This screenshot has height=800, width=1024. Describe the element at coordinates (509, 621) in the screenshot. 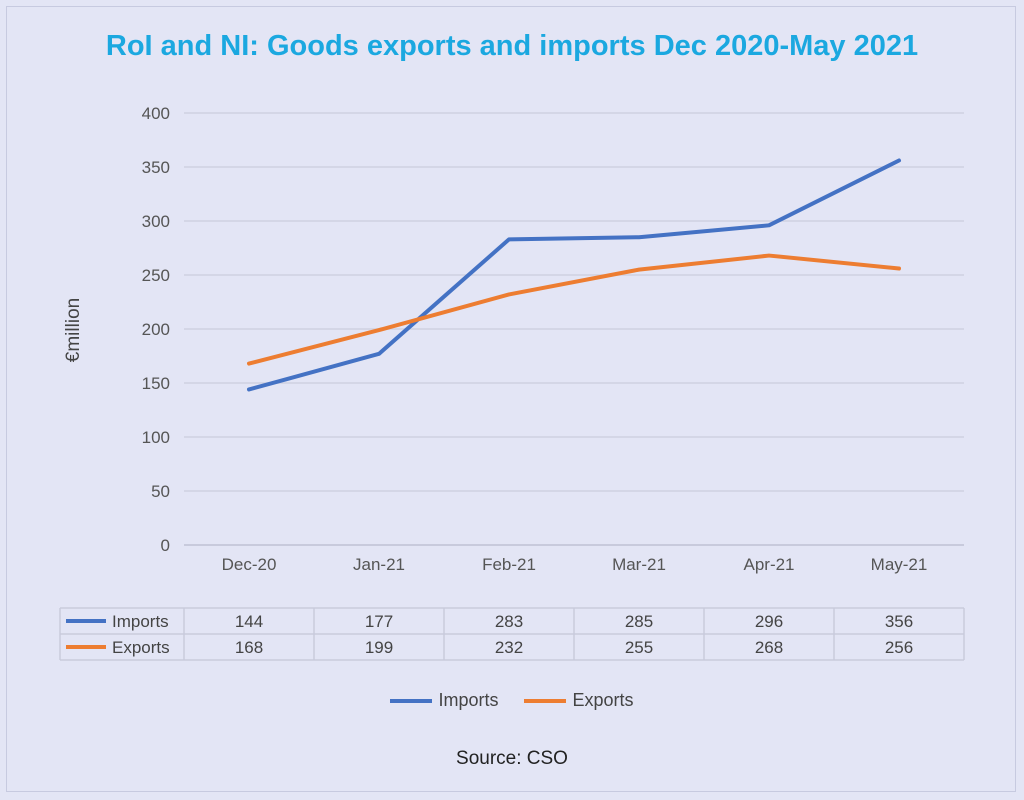

I see `table-cell: 283` at that location.